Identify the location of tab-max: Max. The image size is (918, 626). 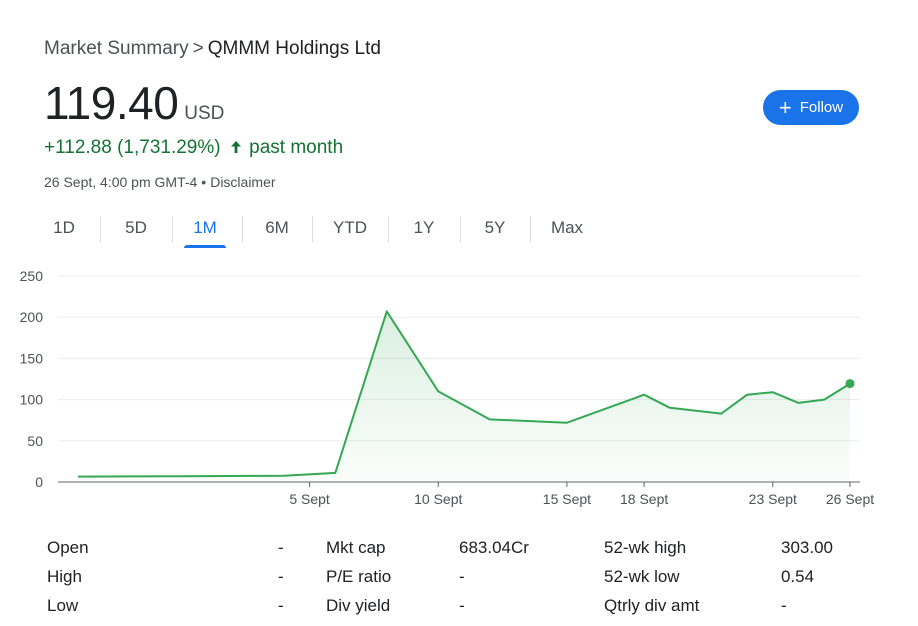
(567, 227).